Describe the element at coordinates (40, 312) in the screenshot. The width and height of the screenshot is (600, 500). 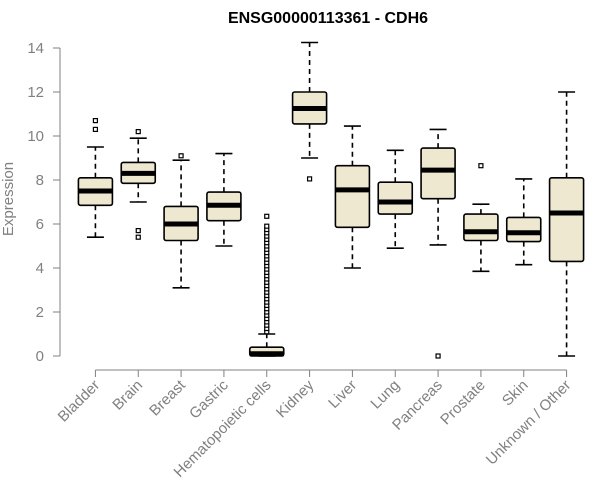
I see `y-tick-label: 2` at that location.